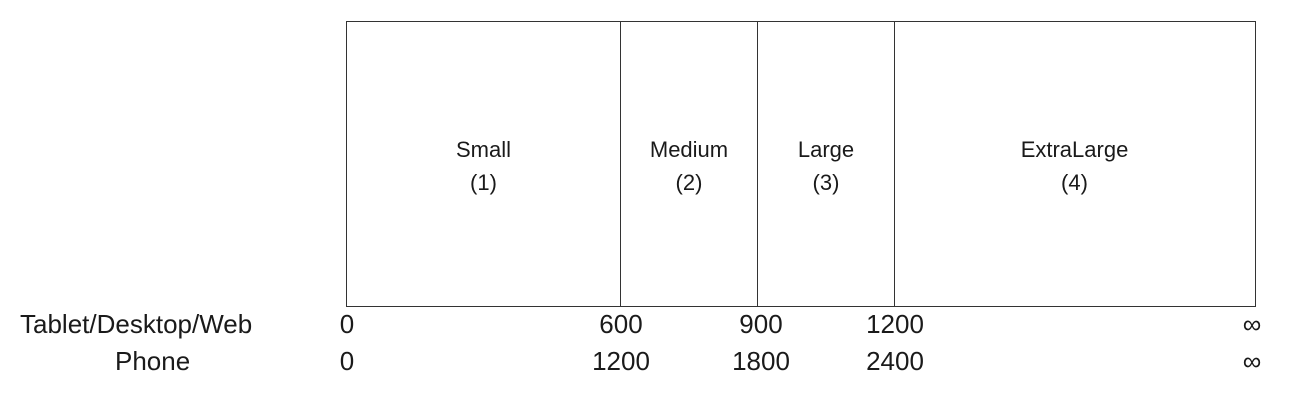  What do you see at coordinates (1074, 149) in the screenshot?
I see `segment-extralarge-name: ExtraLarge` at bounding box center [1074, 149].